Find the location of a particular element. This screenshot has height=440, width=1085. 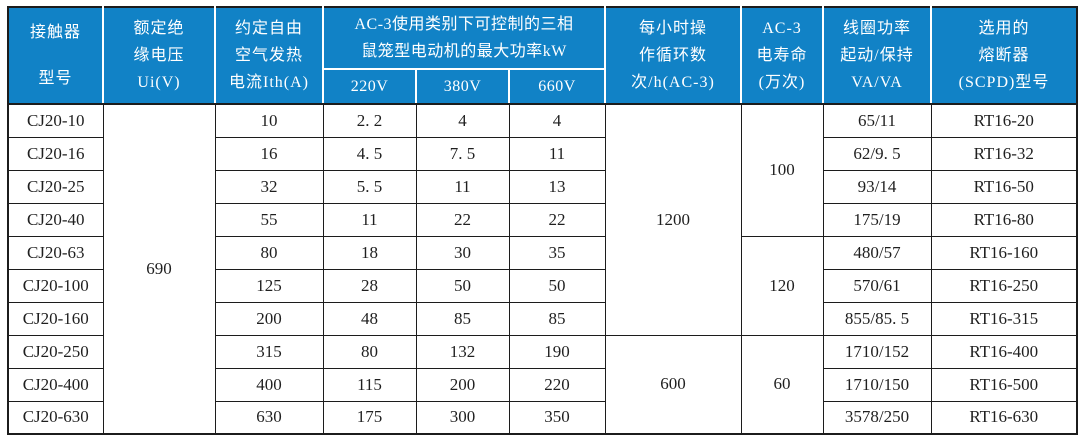

cell-power-380v: 22 is located at coordinates (462, 219).